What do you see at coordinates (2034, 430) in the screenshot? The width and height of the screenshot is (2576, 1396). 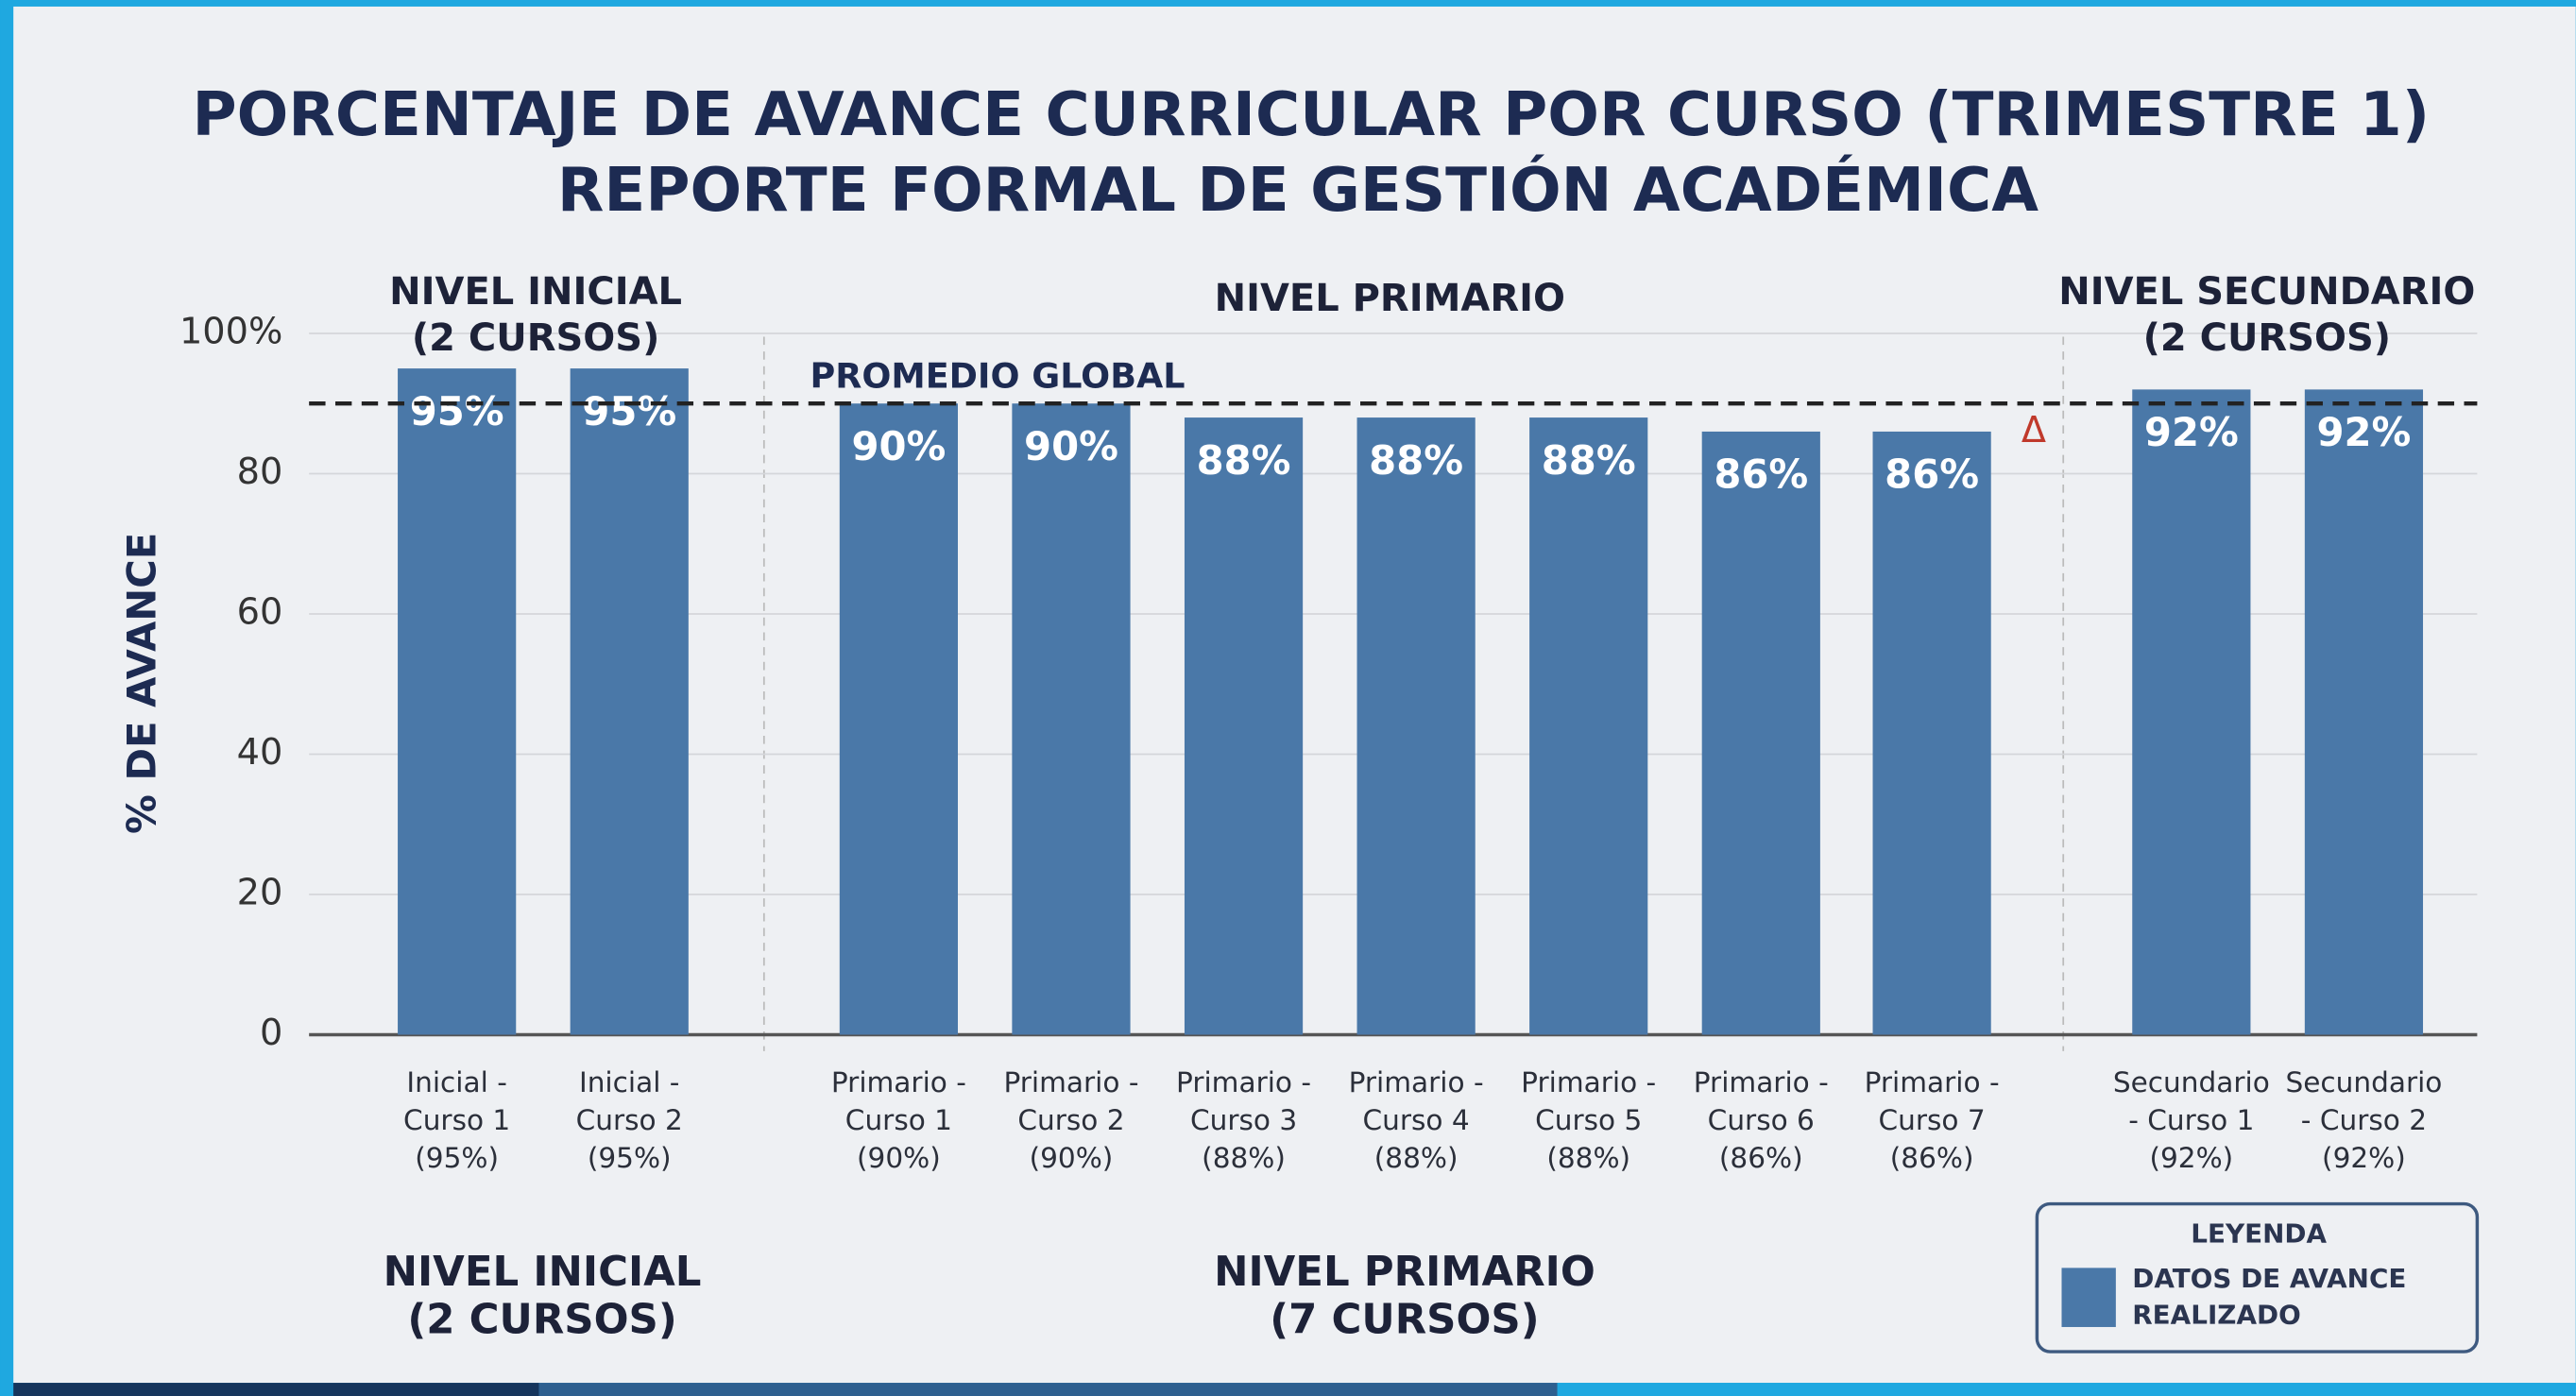 I see `annotation-marker: Δ` at bounding box center [2034, 430].